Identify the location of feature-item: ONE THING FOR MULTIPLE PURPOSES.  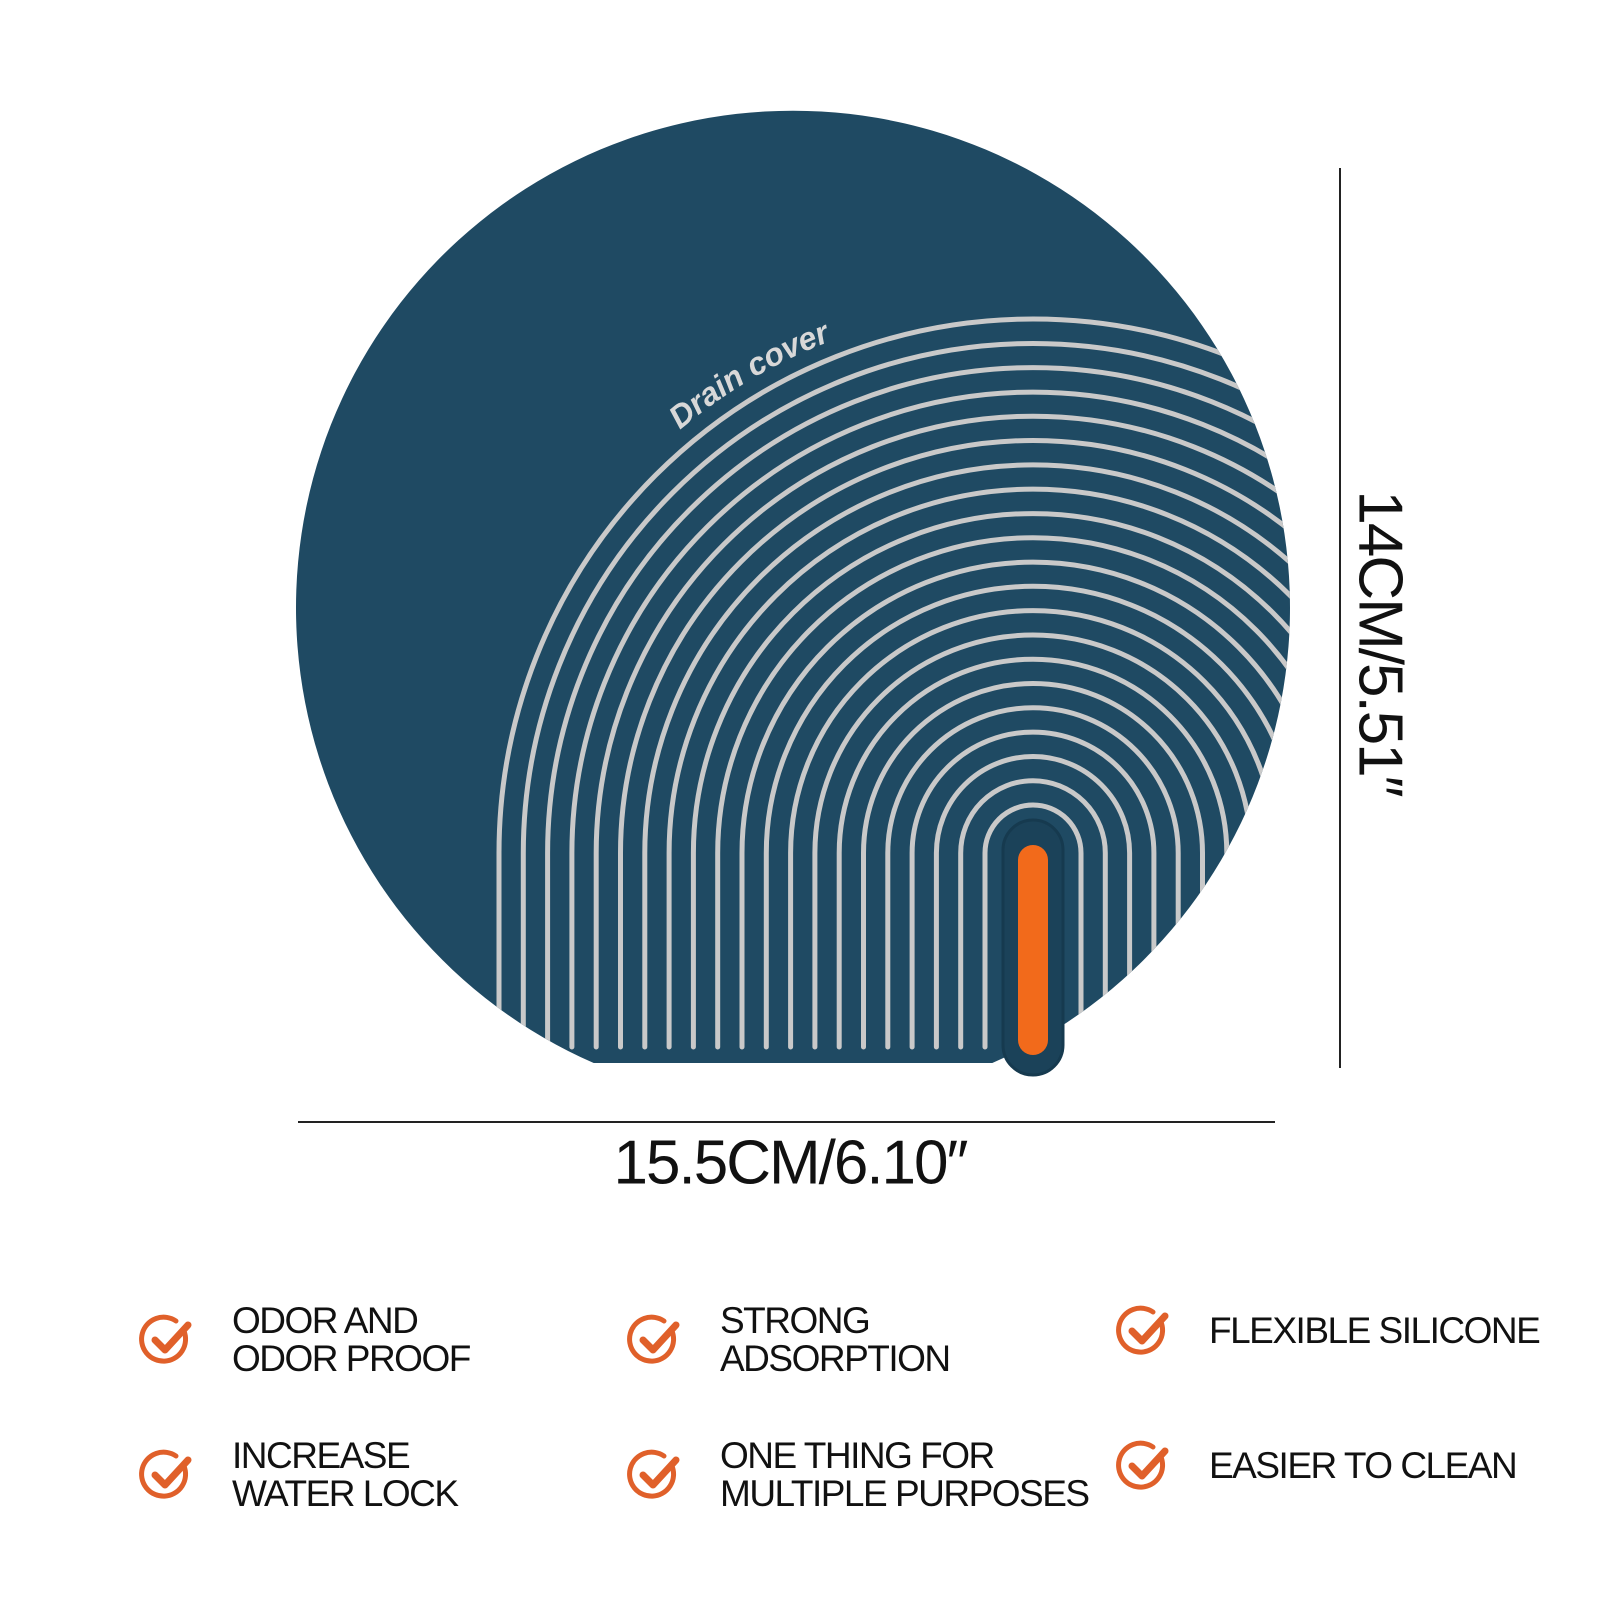
(858, 1474).